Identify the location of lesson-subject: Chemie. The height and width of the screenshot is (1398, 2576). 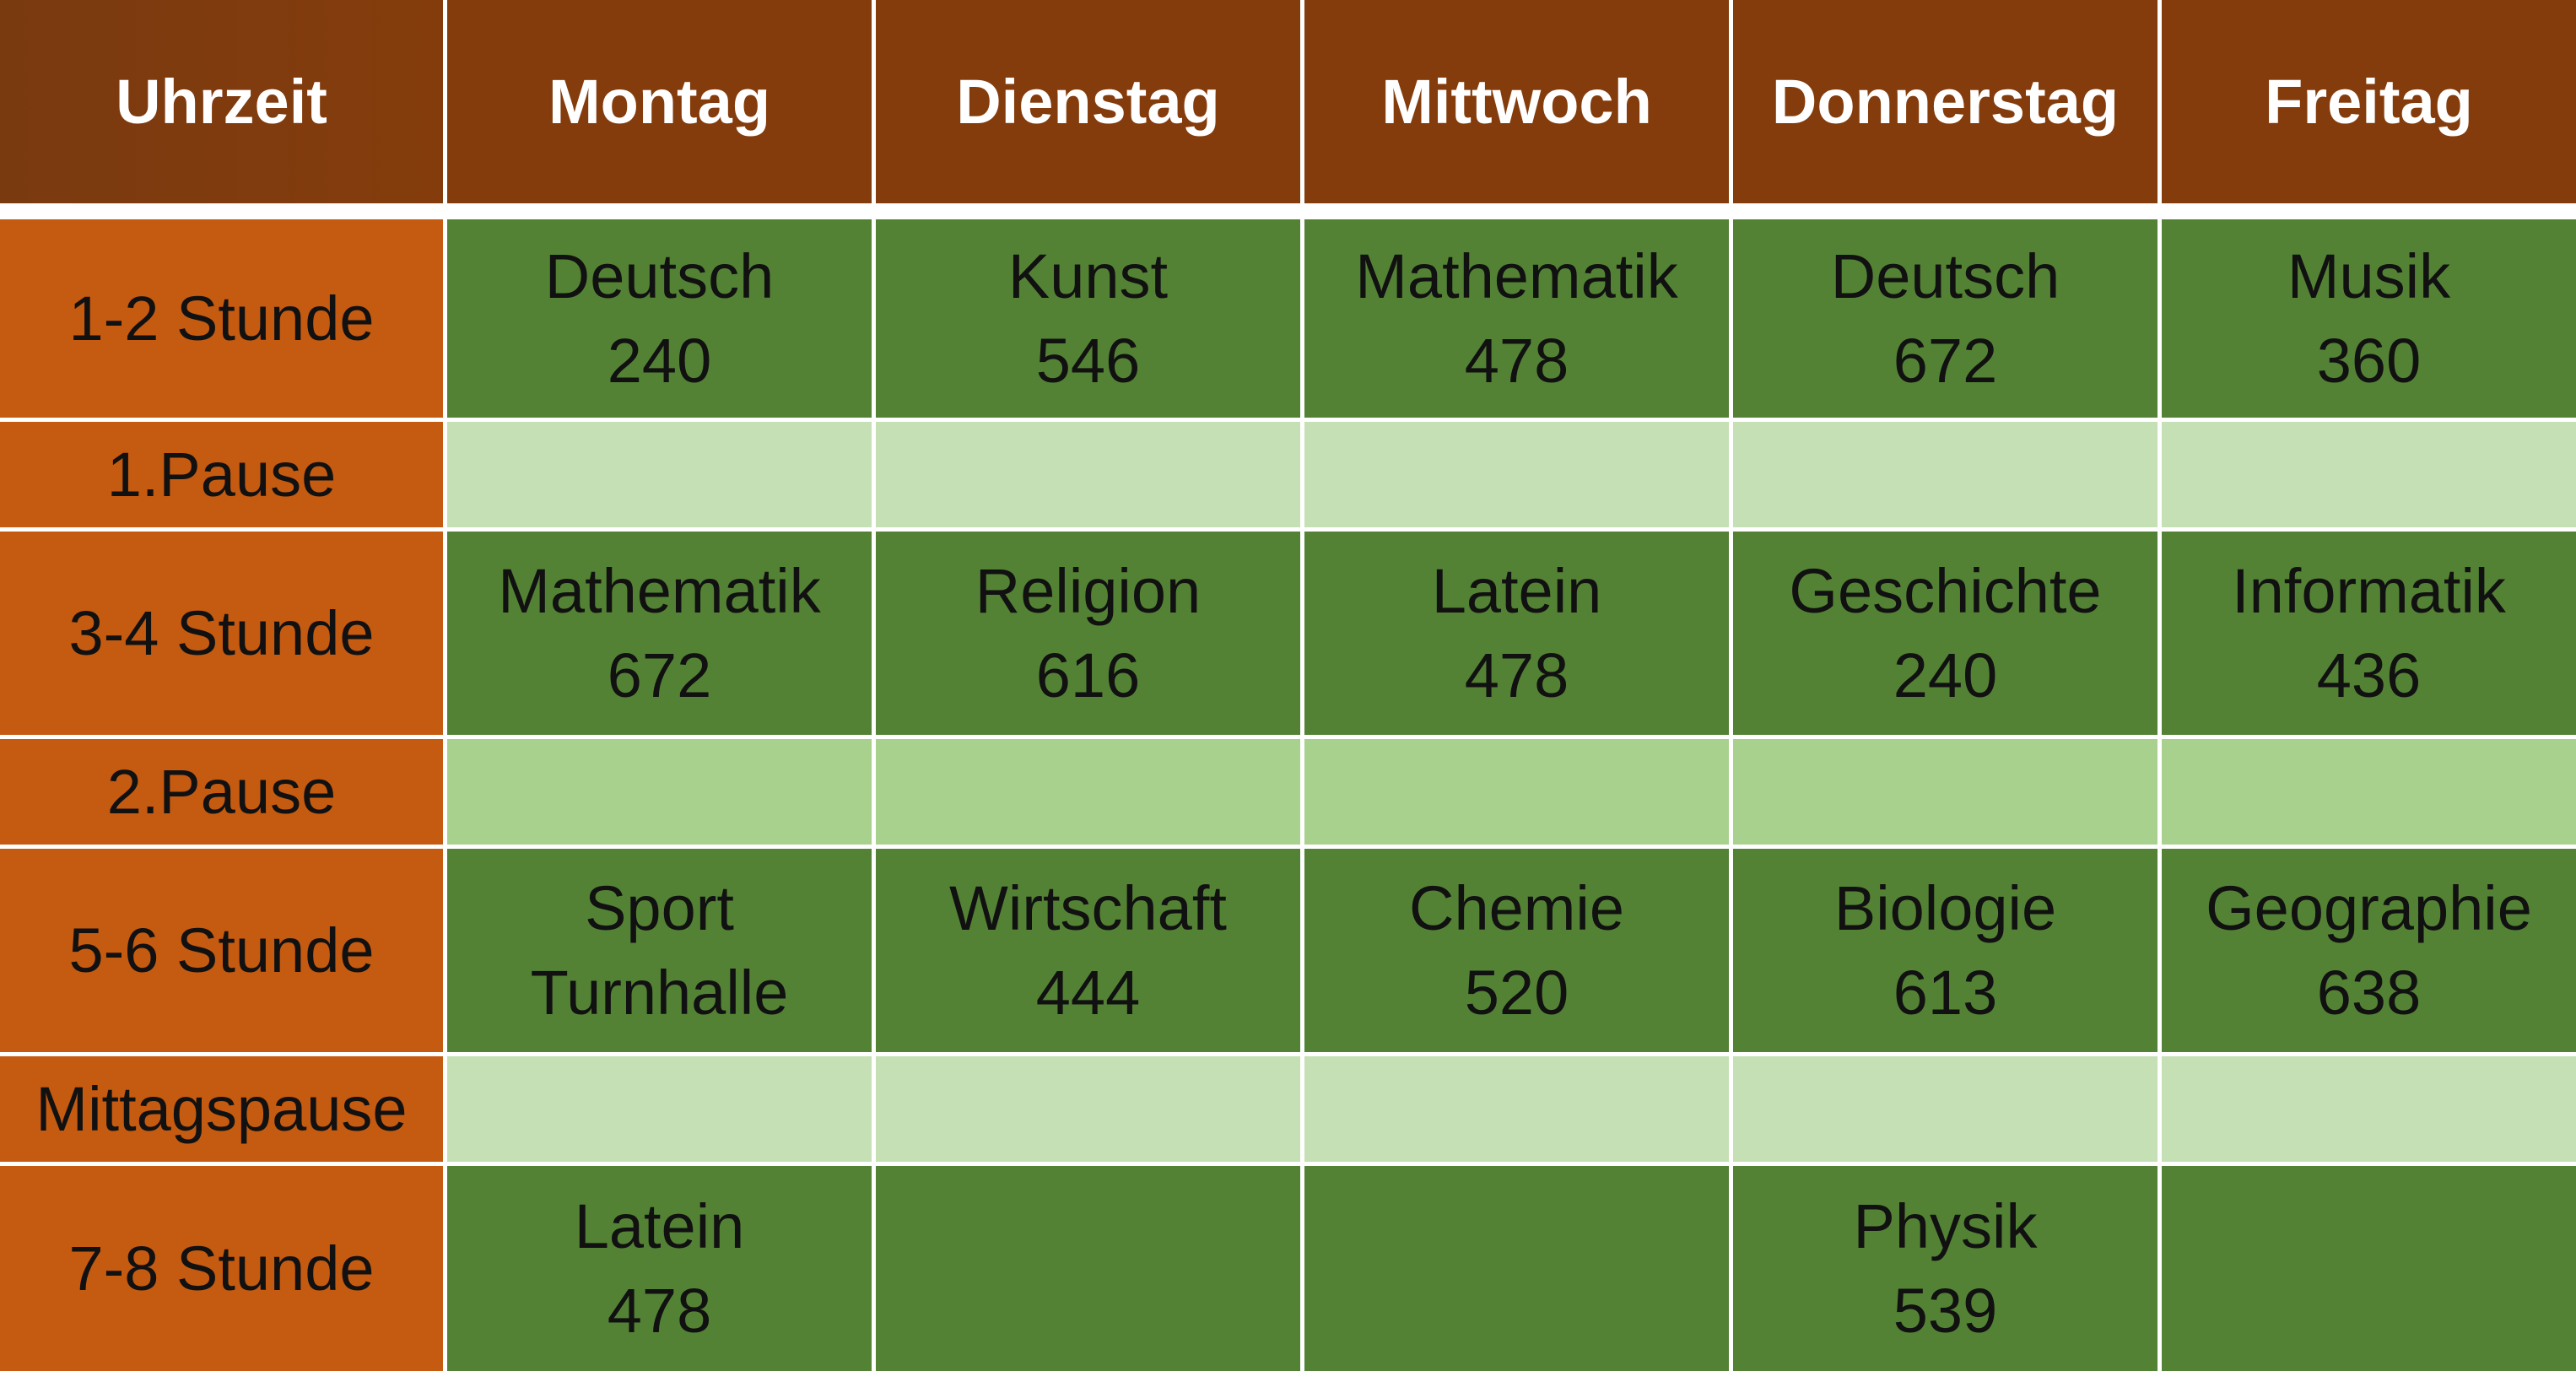
(1516, 907).